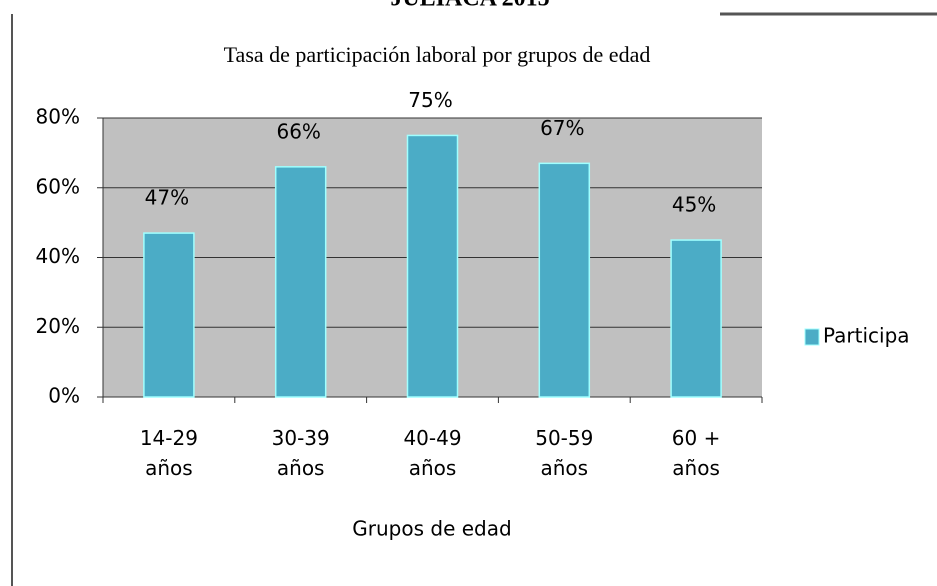 The image size is (937, 586). Describe the element at coordinates (430, 100) in the screenshot. I see `data-label: 75%` at that location.